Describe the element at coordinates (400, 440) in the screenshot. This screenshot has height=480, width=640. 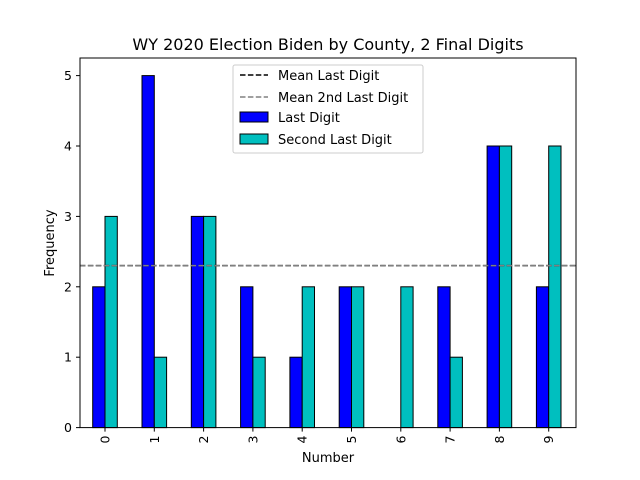
I see `x-tick-label-6: 6` at that location.